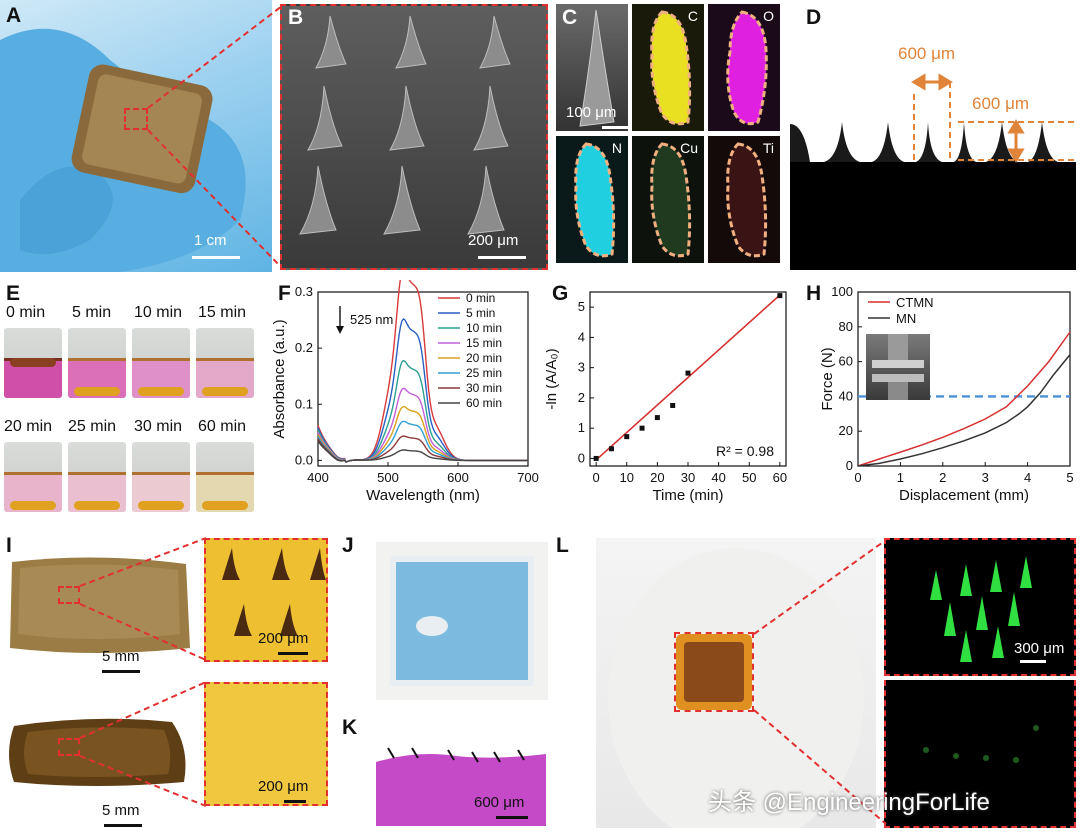  I want to click on y-tick-label: 0.0, so click(304, 459).